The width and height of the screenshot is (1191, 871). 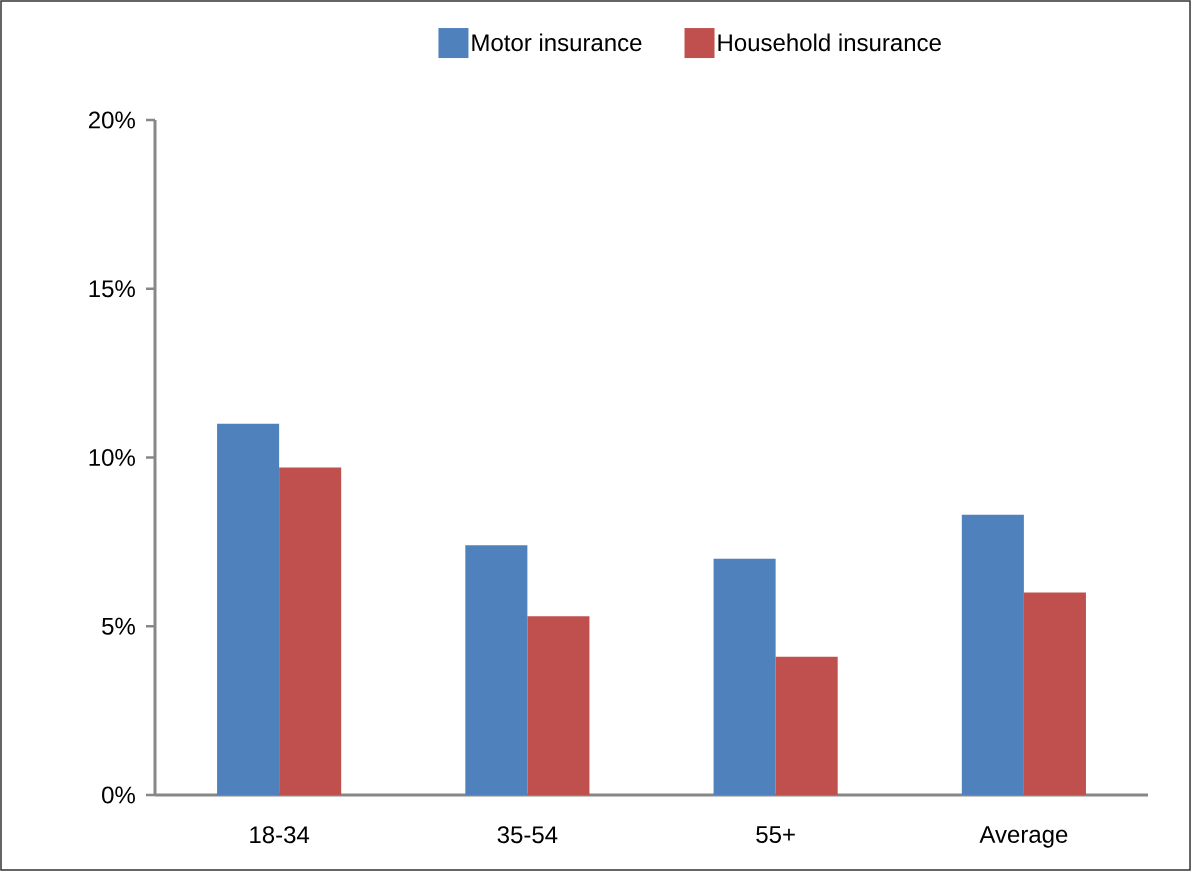 What do you see at coordinates (829, 42) in the screenshot?
I see `legend-label: Household insurance` at bounding box center [829, 42].